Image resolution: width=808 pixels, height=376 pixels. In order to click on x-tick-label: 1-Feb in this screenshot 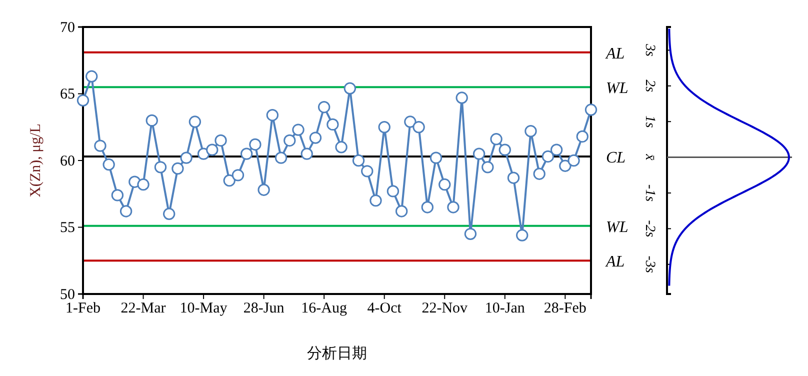, I will do `click(83, 308)`.